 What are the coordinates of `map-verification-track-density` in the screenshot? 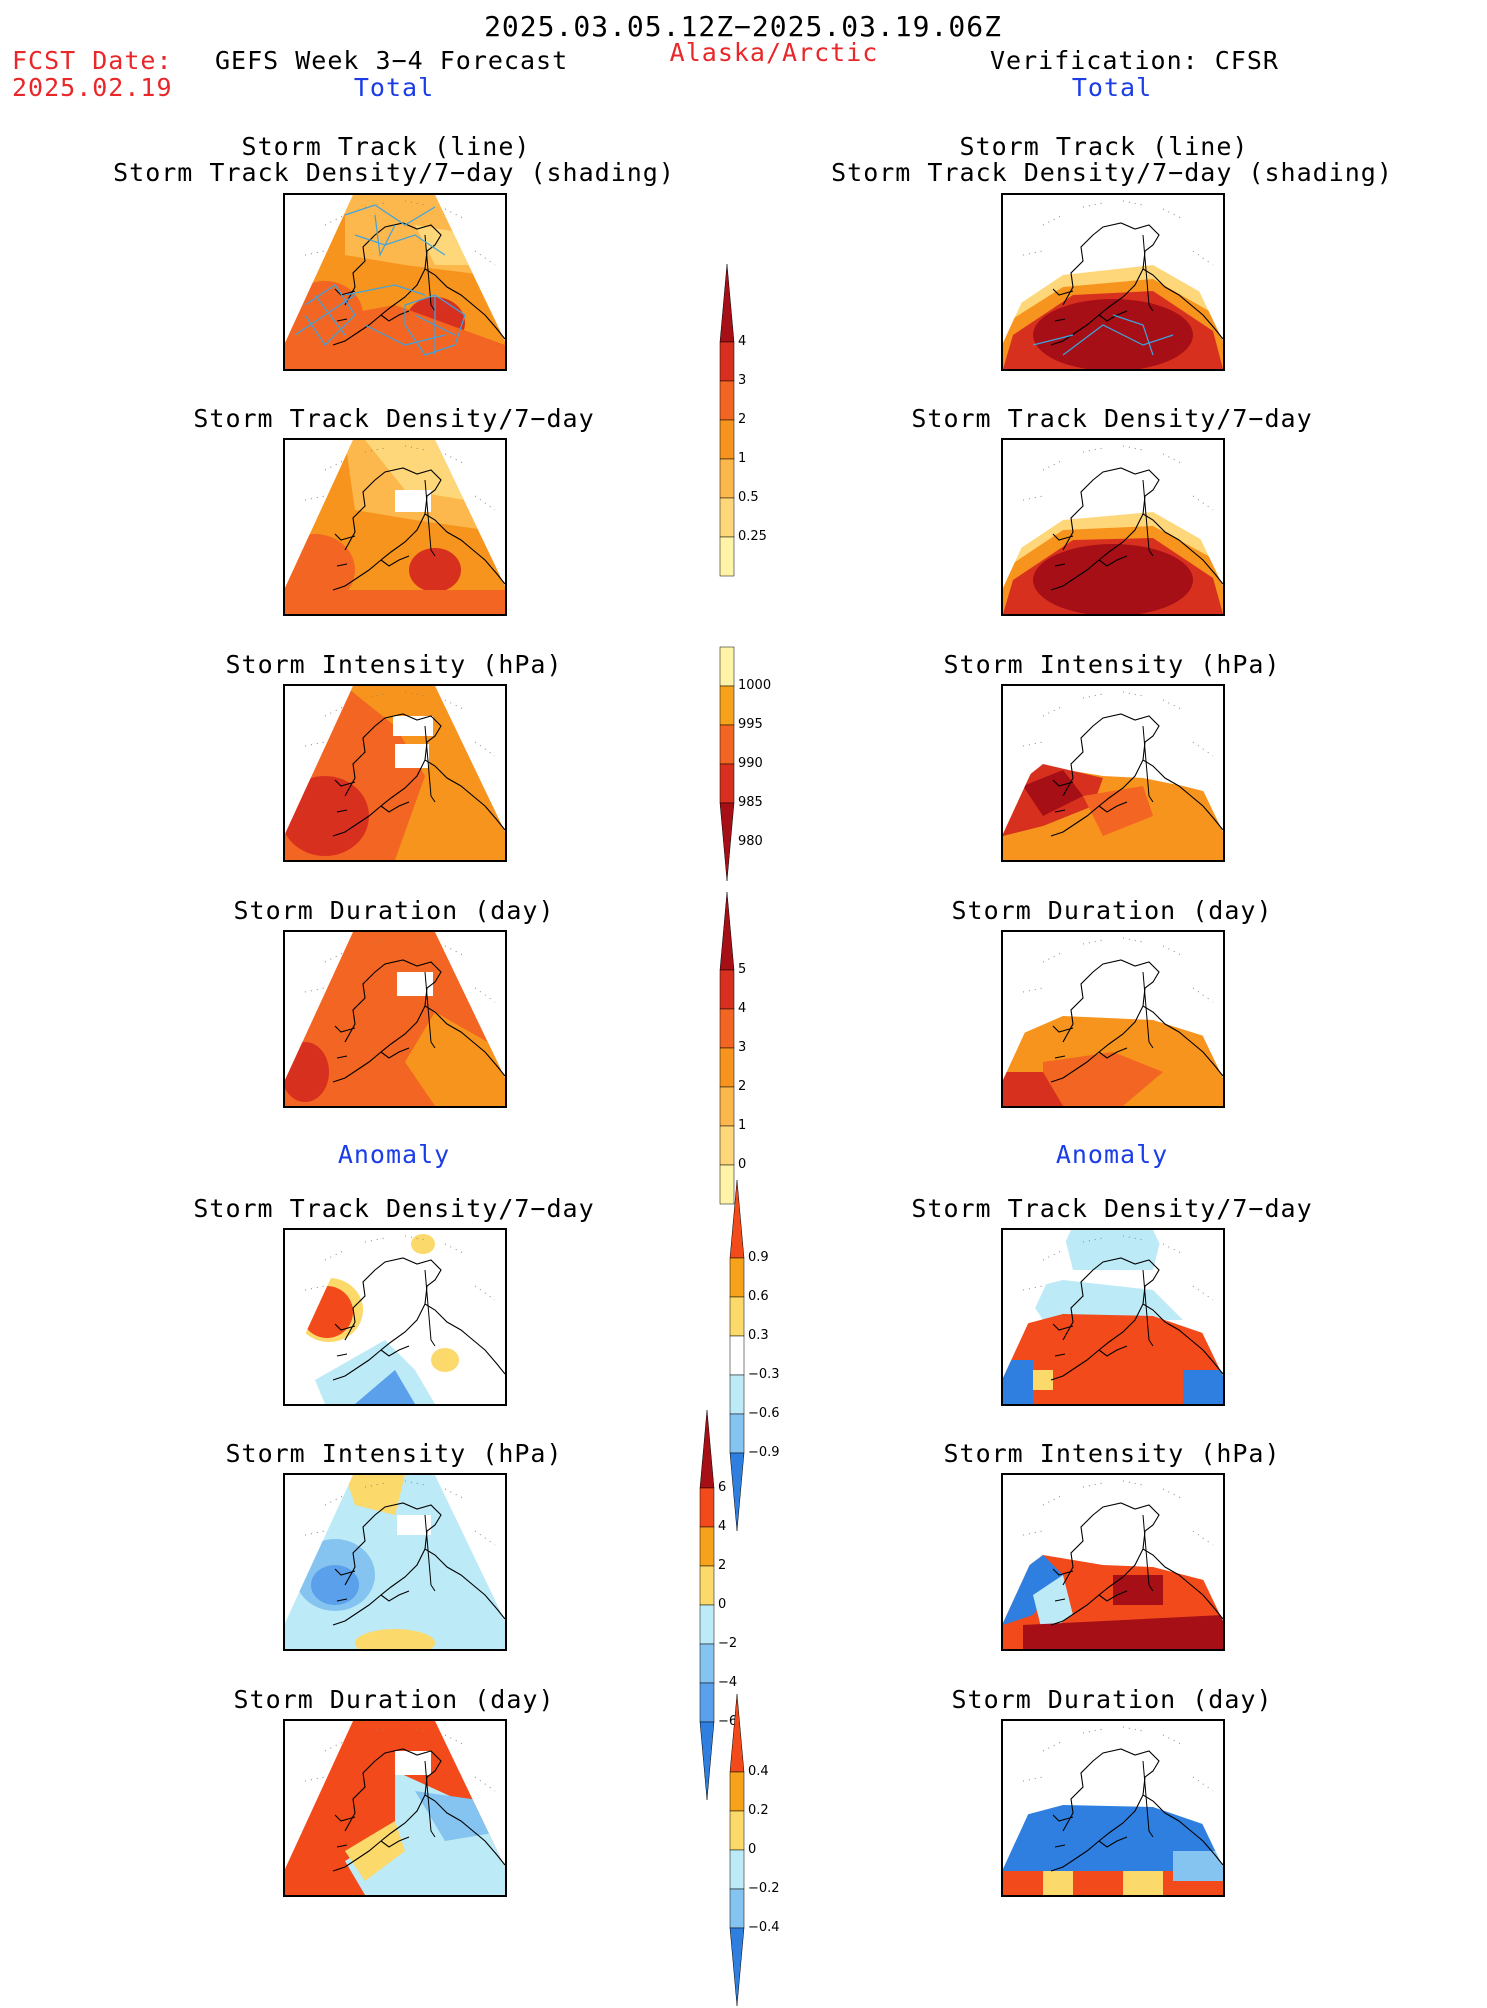 It's located at (1113, 282).